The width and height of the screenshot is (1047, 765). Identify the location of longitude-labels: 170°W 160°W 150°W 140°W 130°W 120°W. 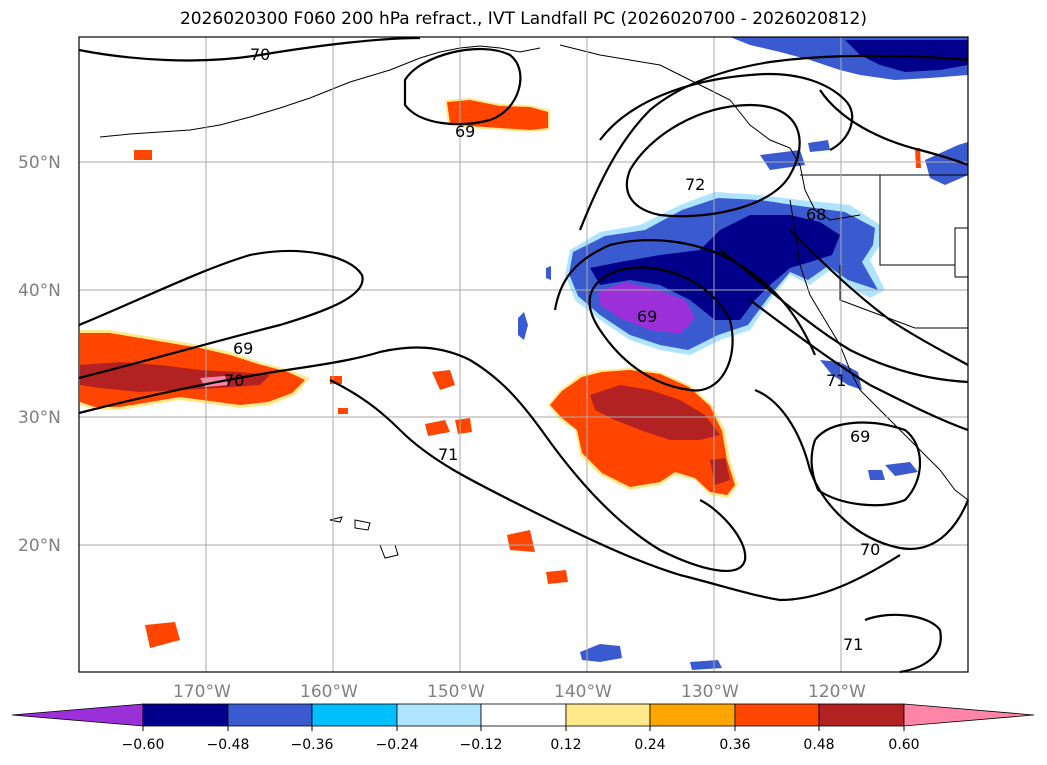
(519, 692).